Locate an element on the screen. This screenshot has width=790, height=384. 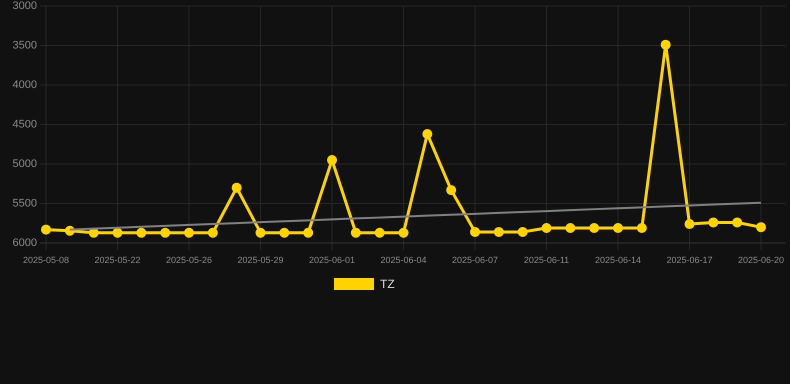
y-tick-label: 5000 is located at coordinates (24, 164).